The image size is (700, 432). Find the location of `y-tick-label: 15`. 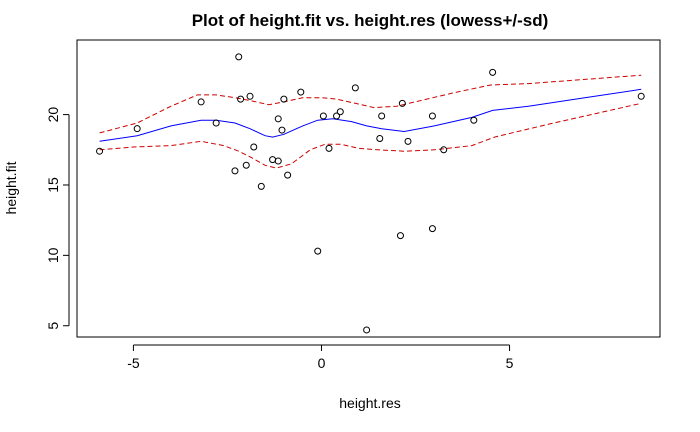

y-tick-label: 15 is located at coordinates (53, 185).